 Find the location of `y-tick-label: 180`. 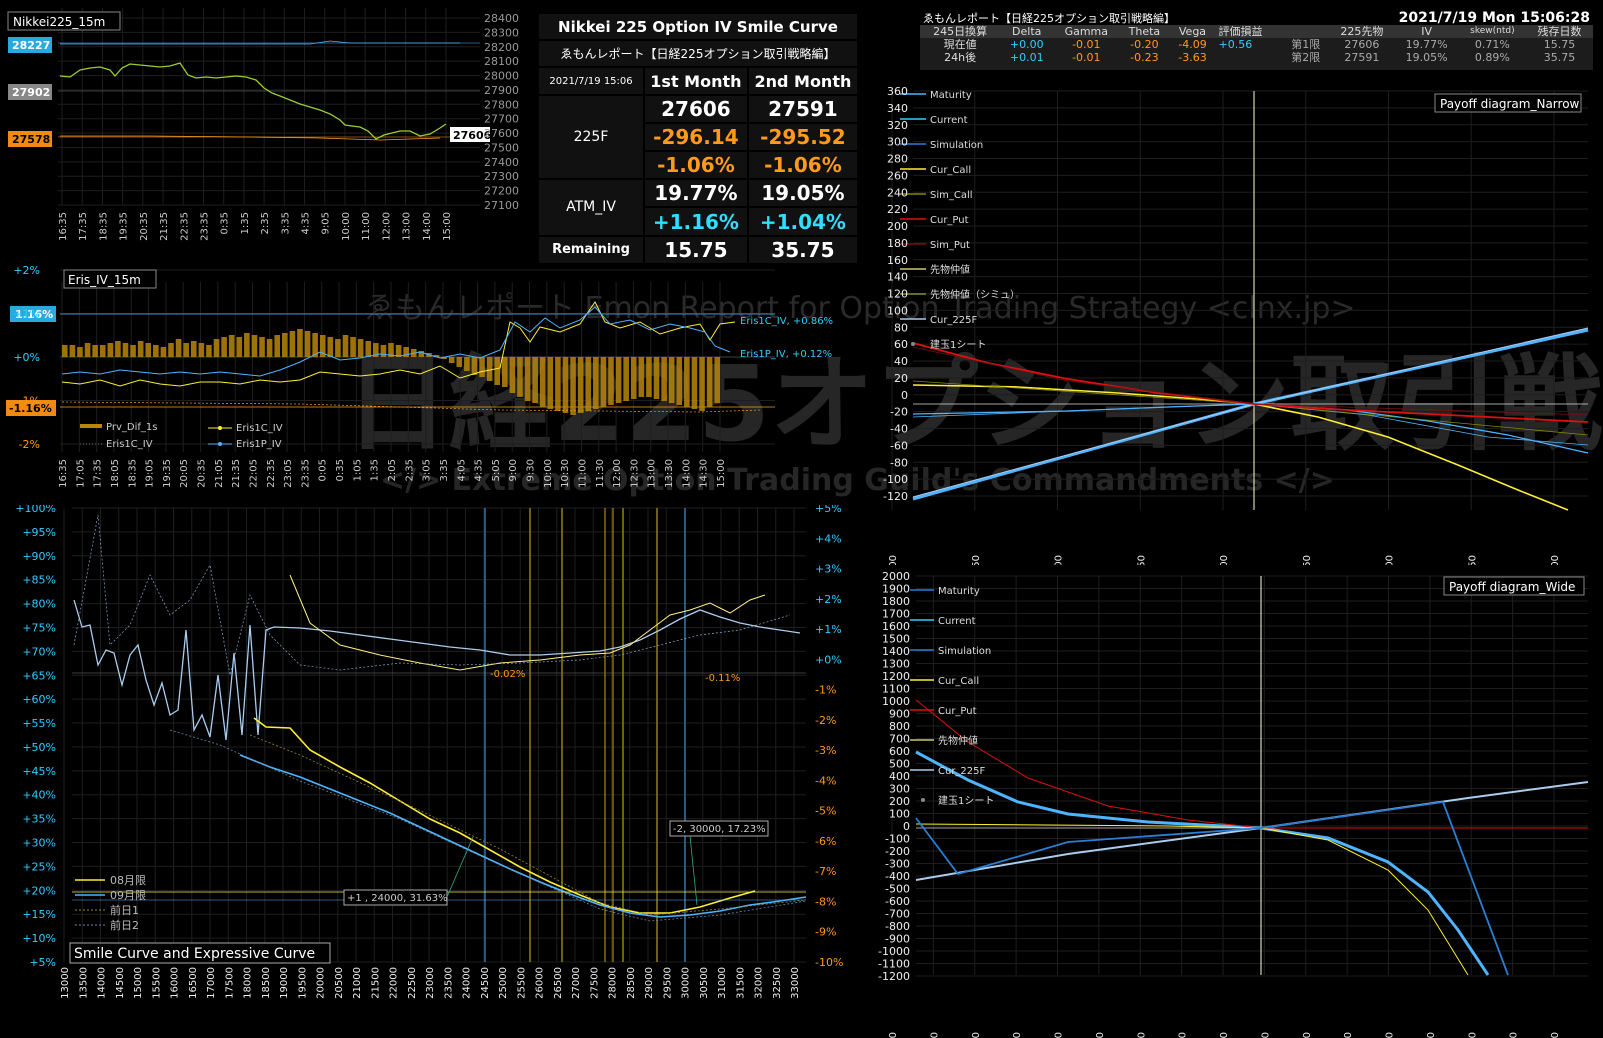

y-tick-label: 180 is located at coordinates (897, 243).